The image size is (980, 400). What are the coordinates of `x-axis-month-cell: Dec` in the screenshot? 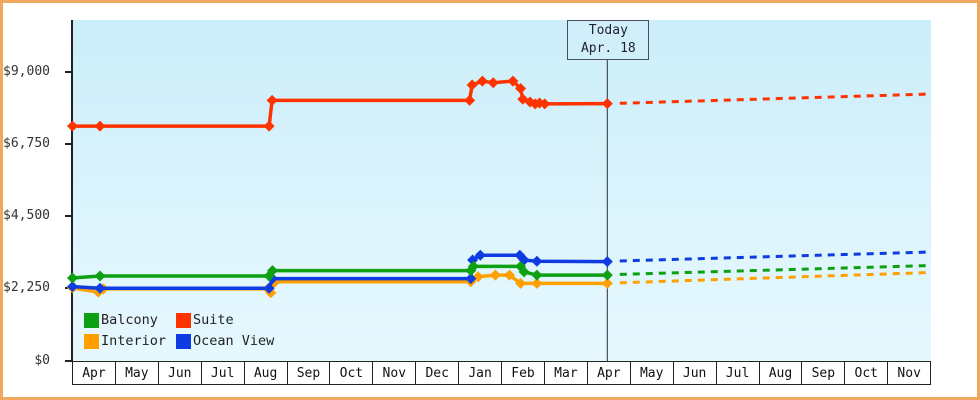 It's located at (437, 373).